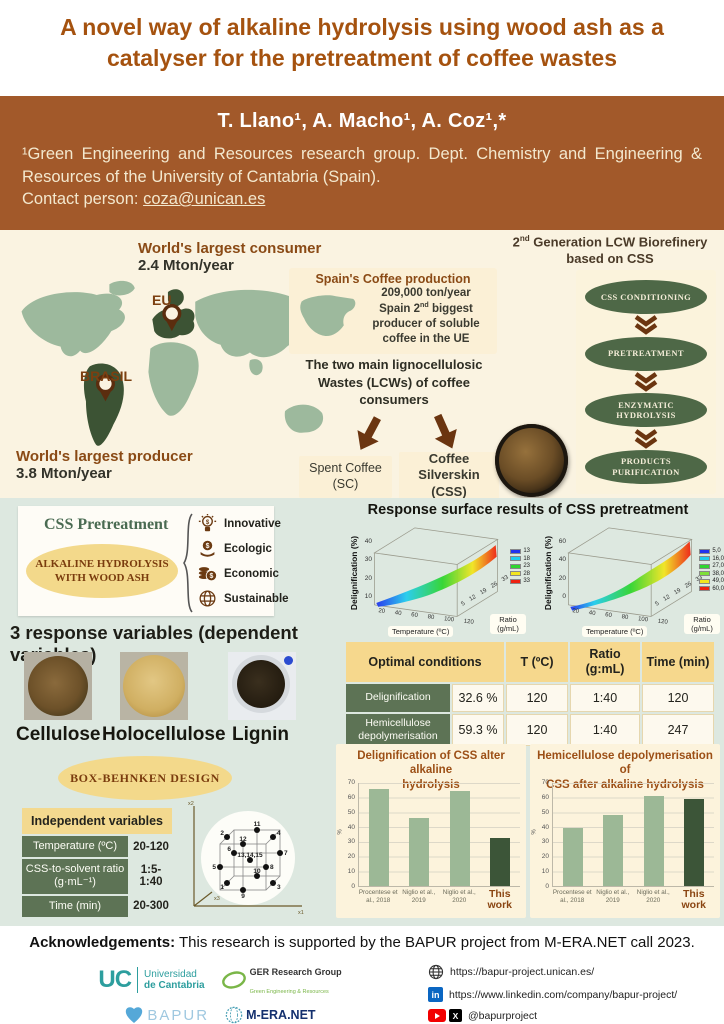 The width and height of the screenshot is (724, 1024). I want to click on svg-text: x1, so click(301, 913).